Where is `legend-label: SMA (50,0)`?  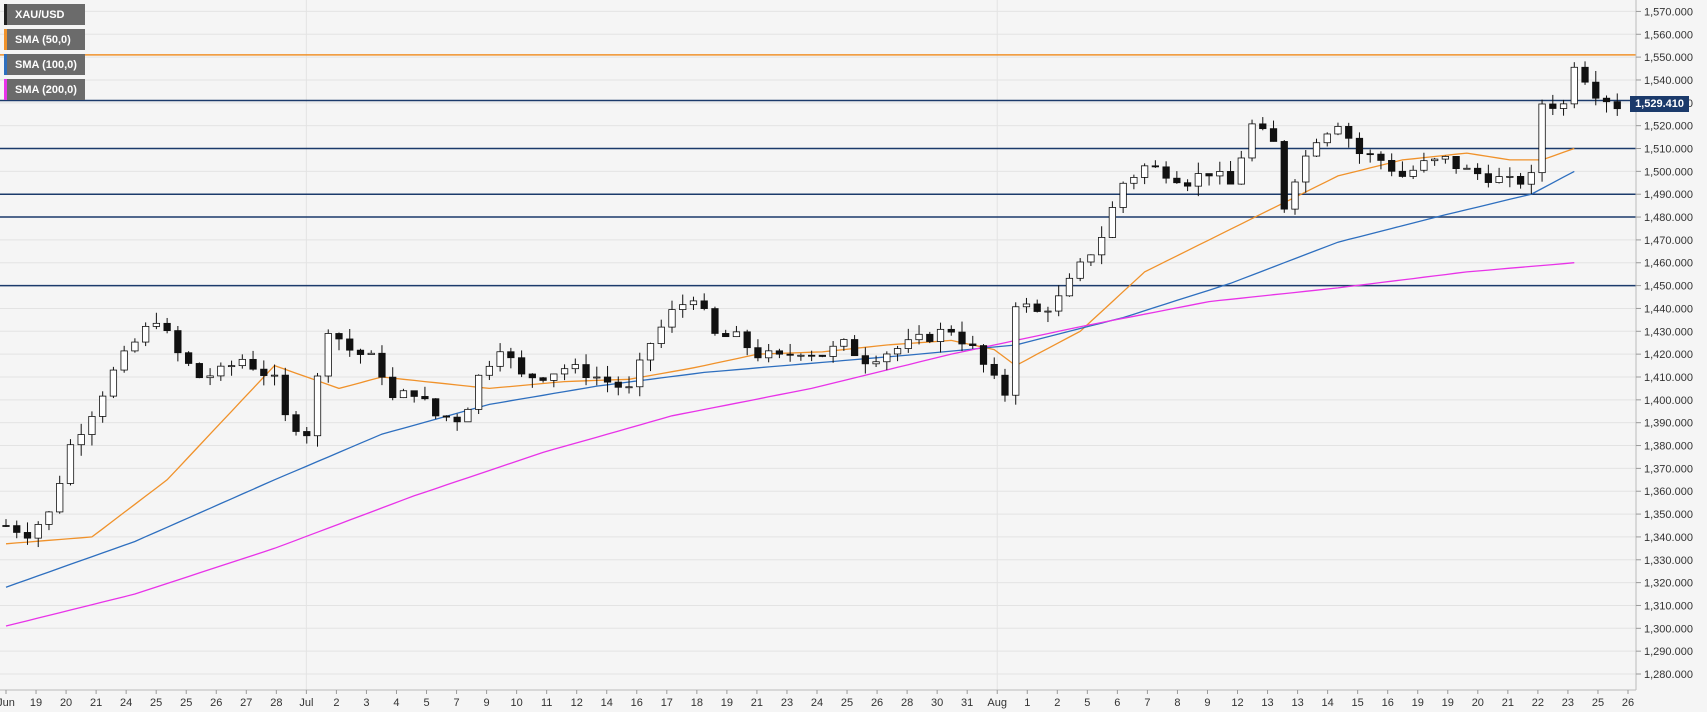
legend-label: SMA (50,0) is located at coordinates (43, 39).